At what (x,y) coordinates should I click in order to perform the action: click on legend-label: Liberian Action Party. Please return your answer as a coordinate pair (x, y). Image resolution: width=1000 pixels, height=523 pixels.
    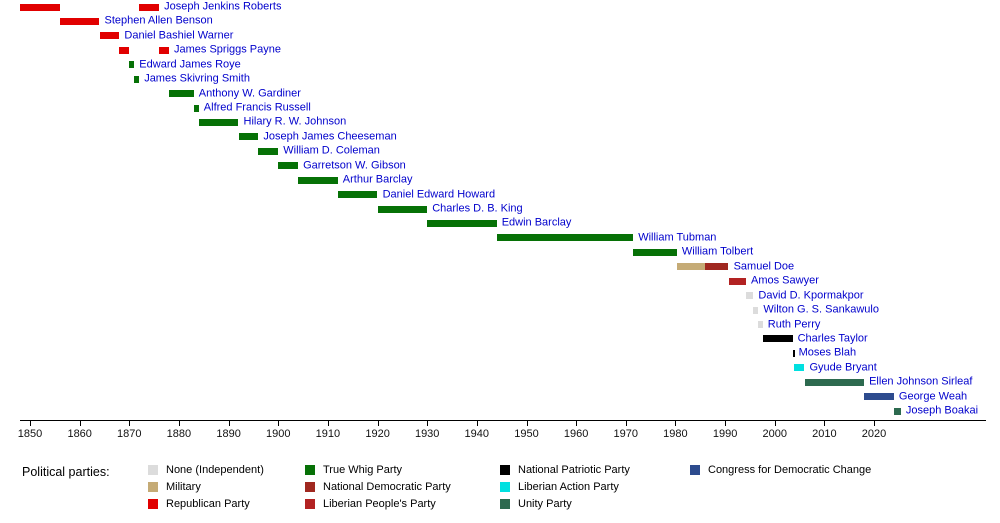
    Looking at the image, I should click on (568, 487).